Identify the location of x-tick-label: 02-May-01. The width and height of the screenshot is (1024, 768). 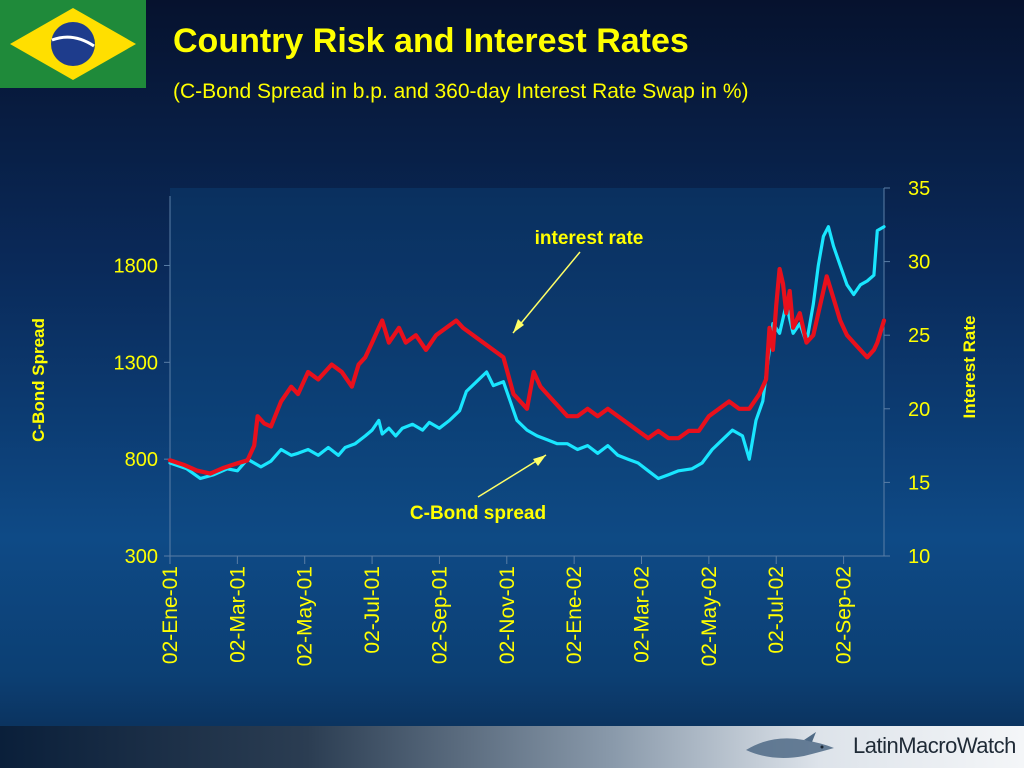
(305, 616).